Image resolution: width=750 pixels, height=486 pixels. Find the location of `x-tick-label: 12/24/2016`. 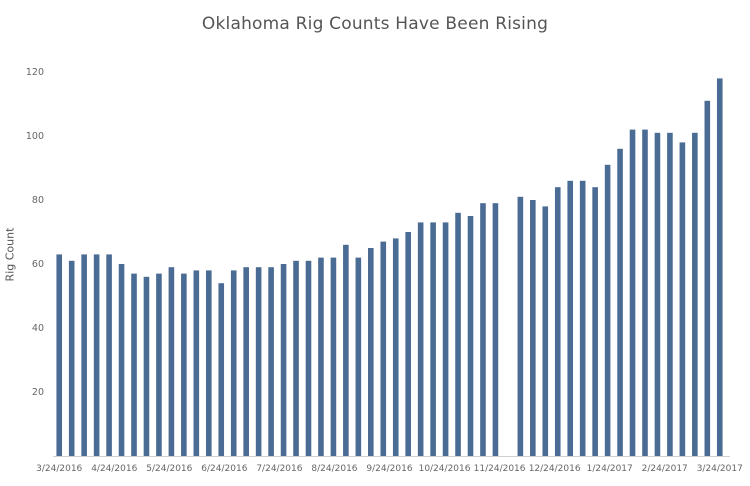

x-tick-label: 12/24/2016 is located at coordinates (555, 469).